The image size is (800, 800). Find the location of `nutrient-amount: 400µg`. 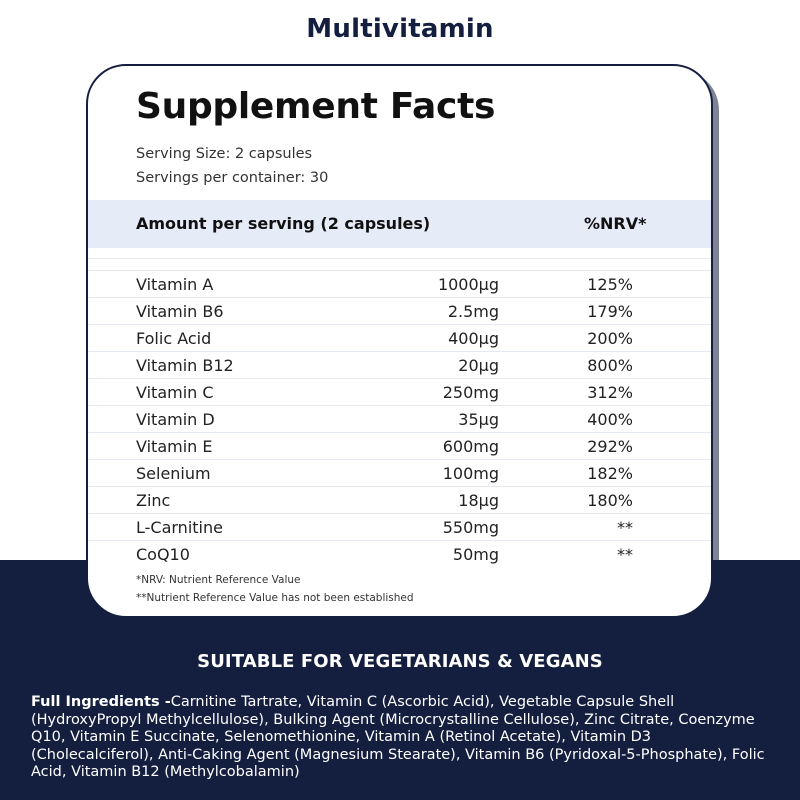

nutrient-amount: 400µg is located at coordinates (473, 338).